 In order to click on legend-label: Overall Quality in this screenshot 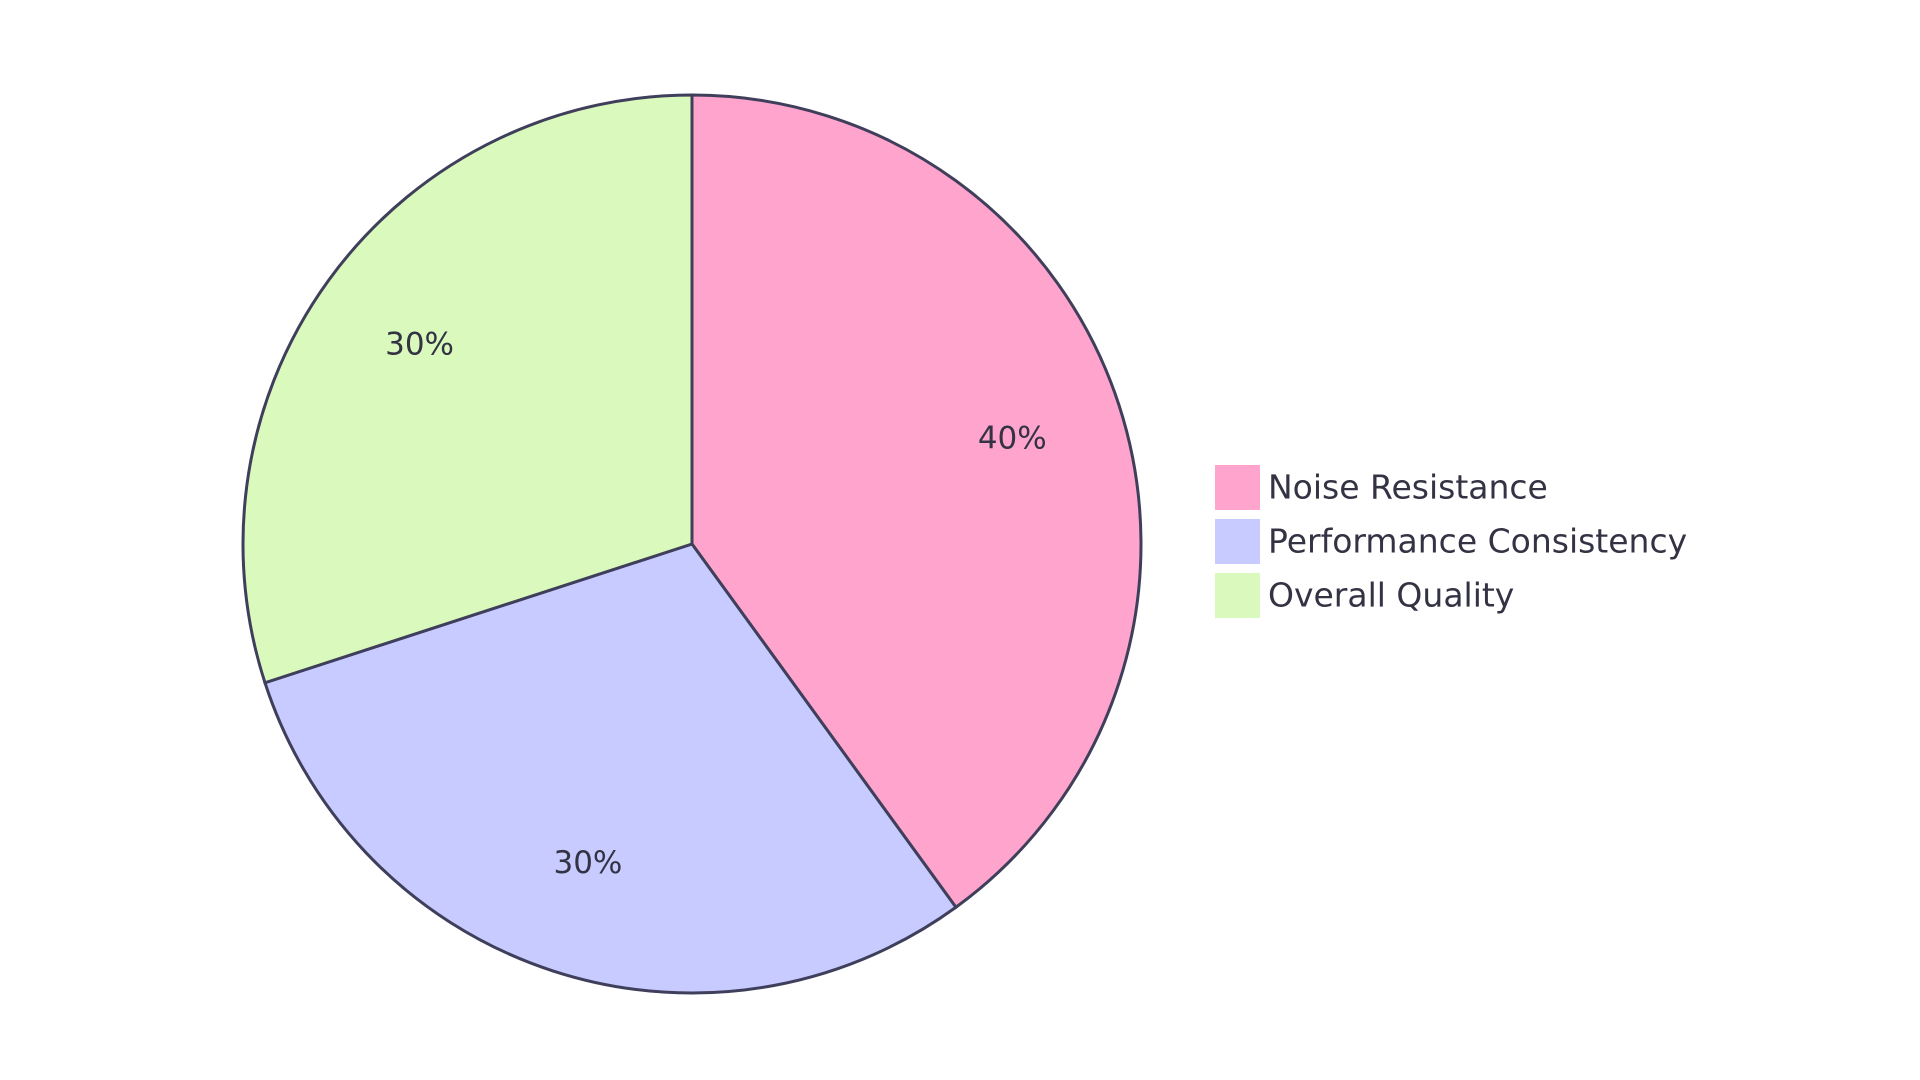, I will do `click(1391, 595)`.